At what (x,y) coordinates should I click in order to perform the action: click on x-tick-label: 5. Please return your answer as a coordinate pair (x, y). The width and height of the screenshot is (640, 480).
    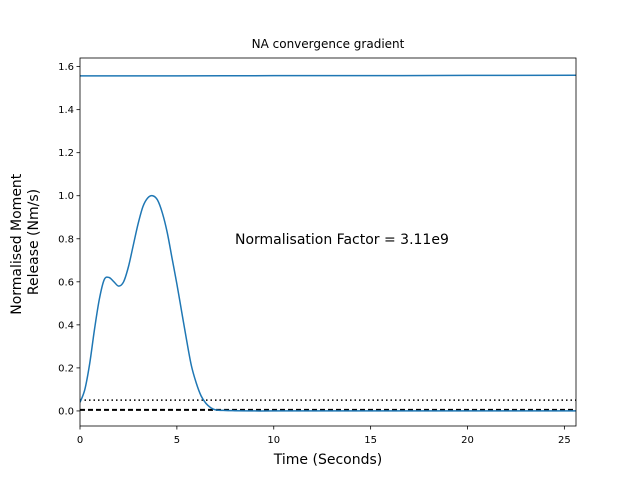
    Looking at the image, I should click on (177, 440).